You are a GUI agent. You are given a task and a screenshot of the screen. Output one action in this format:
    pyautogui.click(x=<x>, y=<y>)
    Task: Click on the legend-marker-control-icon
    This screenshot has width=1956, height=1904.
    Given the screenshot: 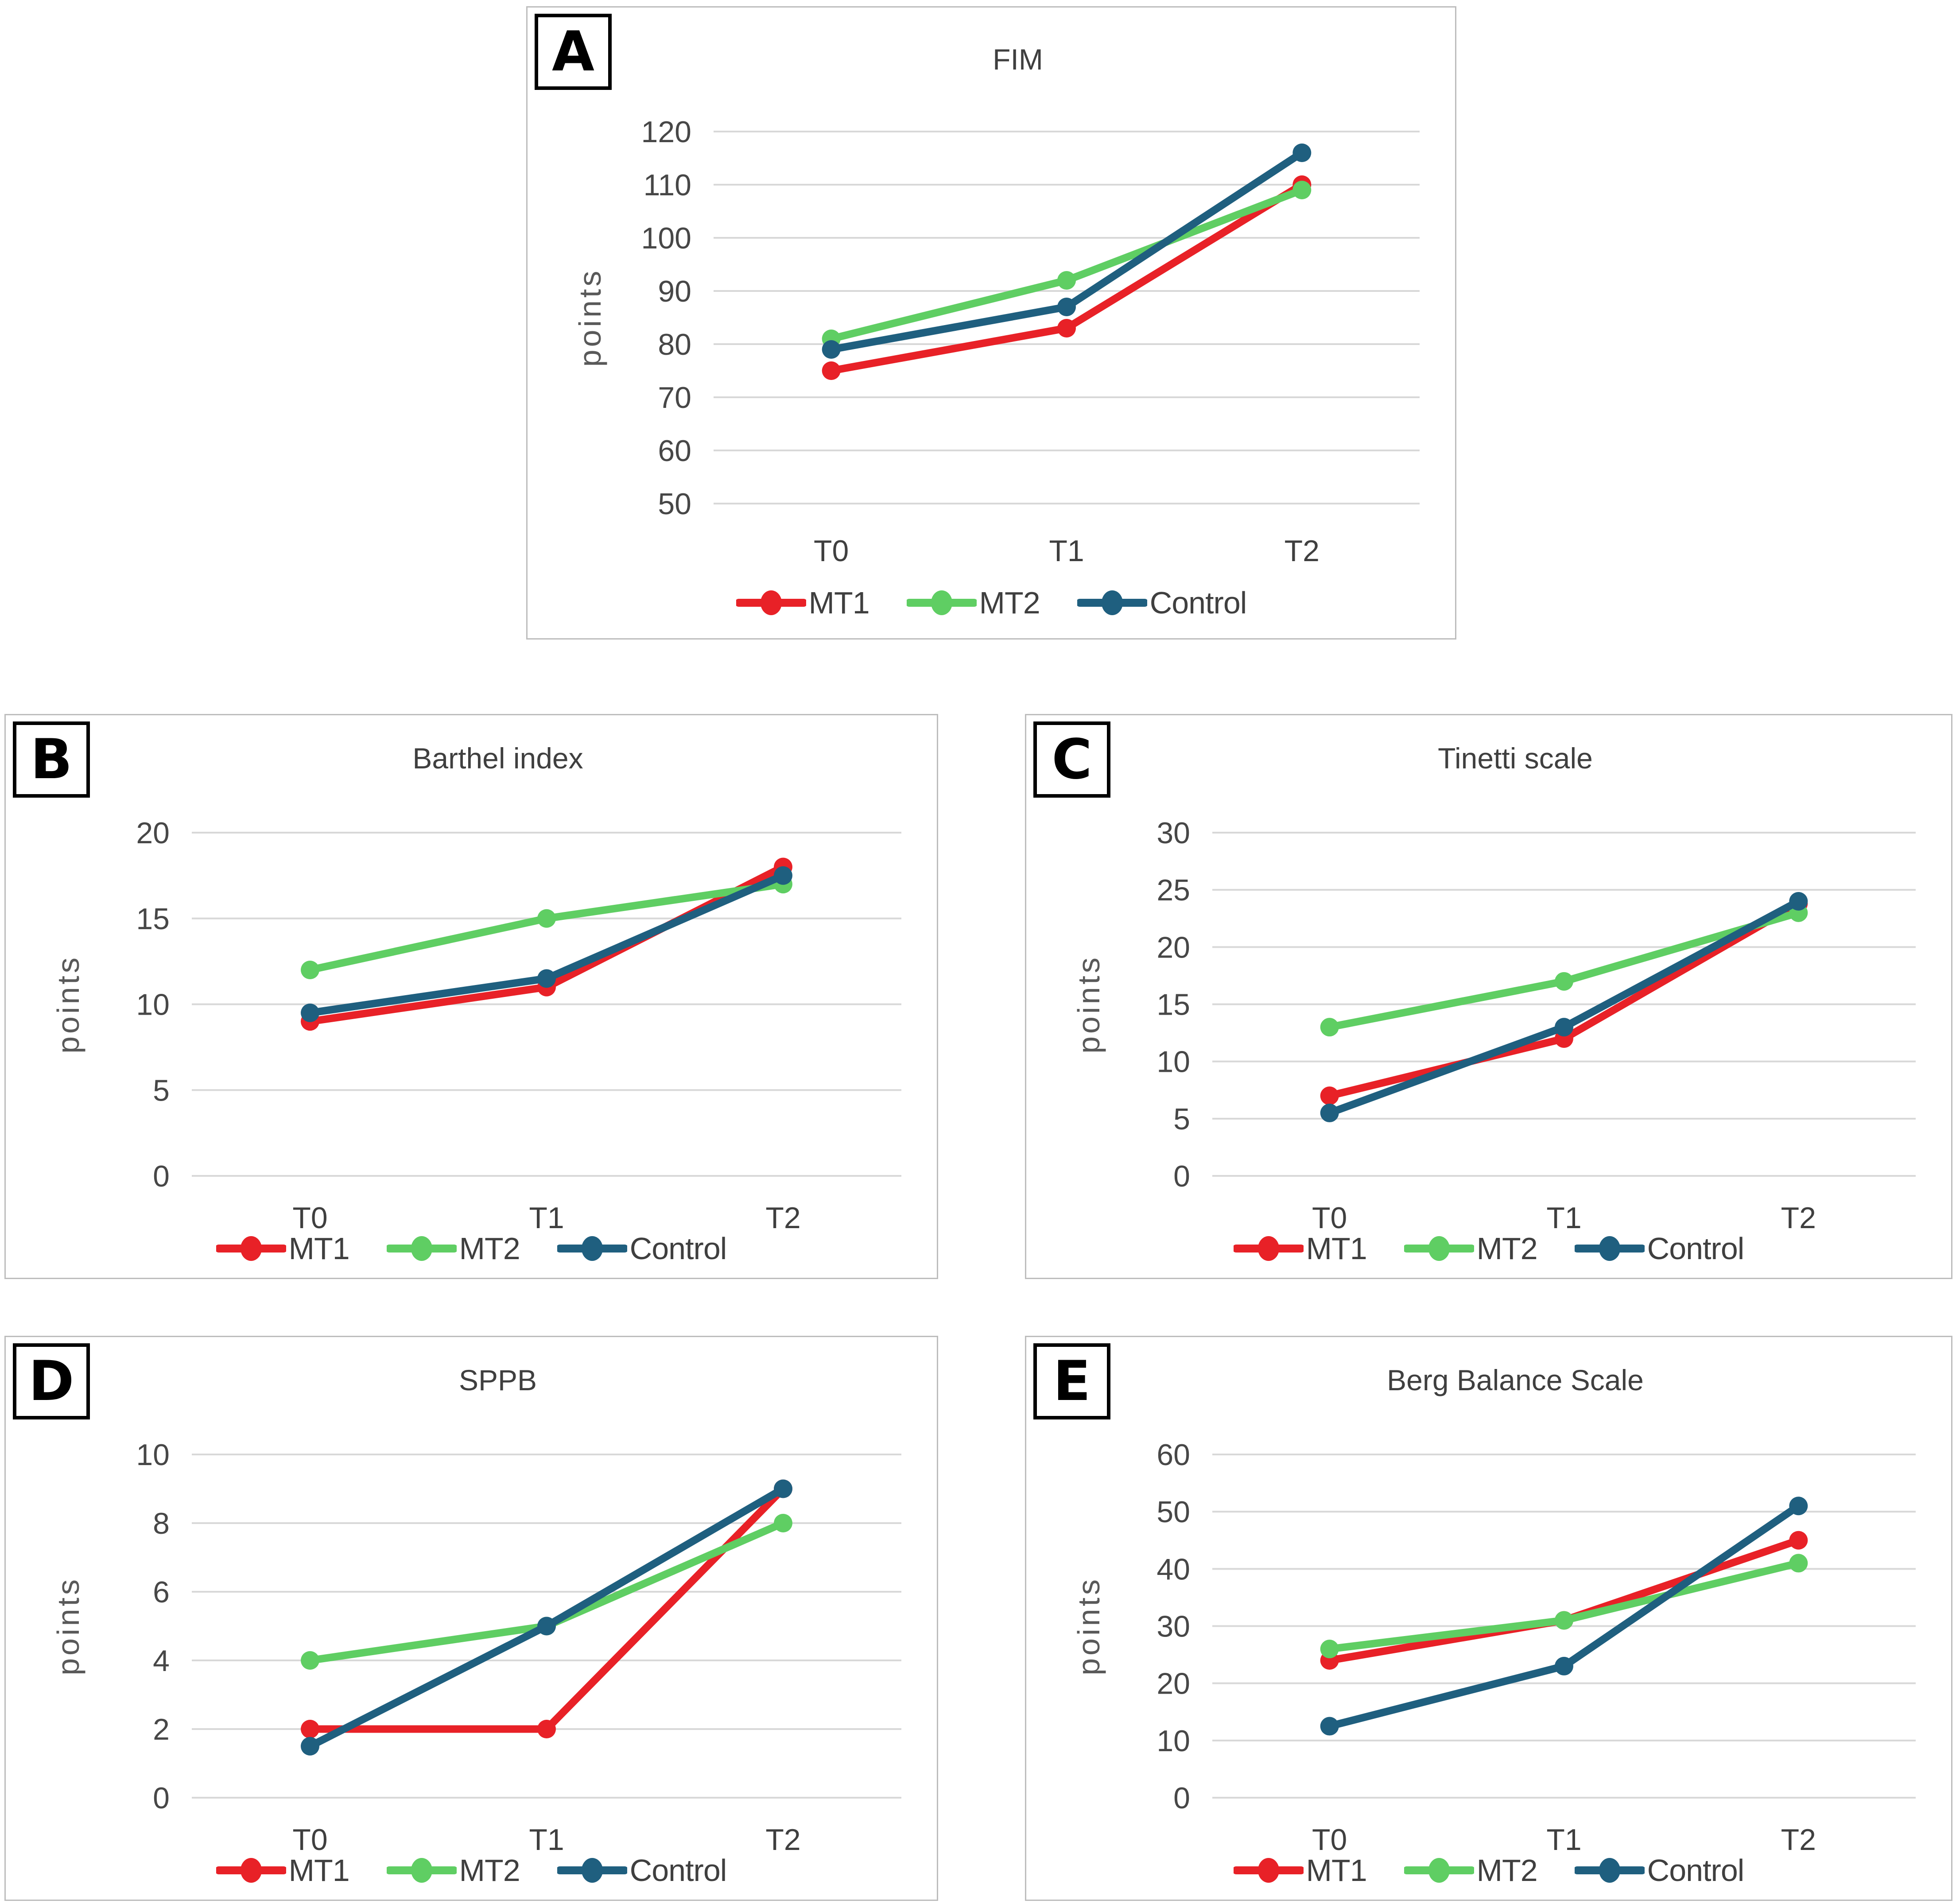 What is the action you would take?
    pyautogui.click(x=1609, y=1870)
    